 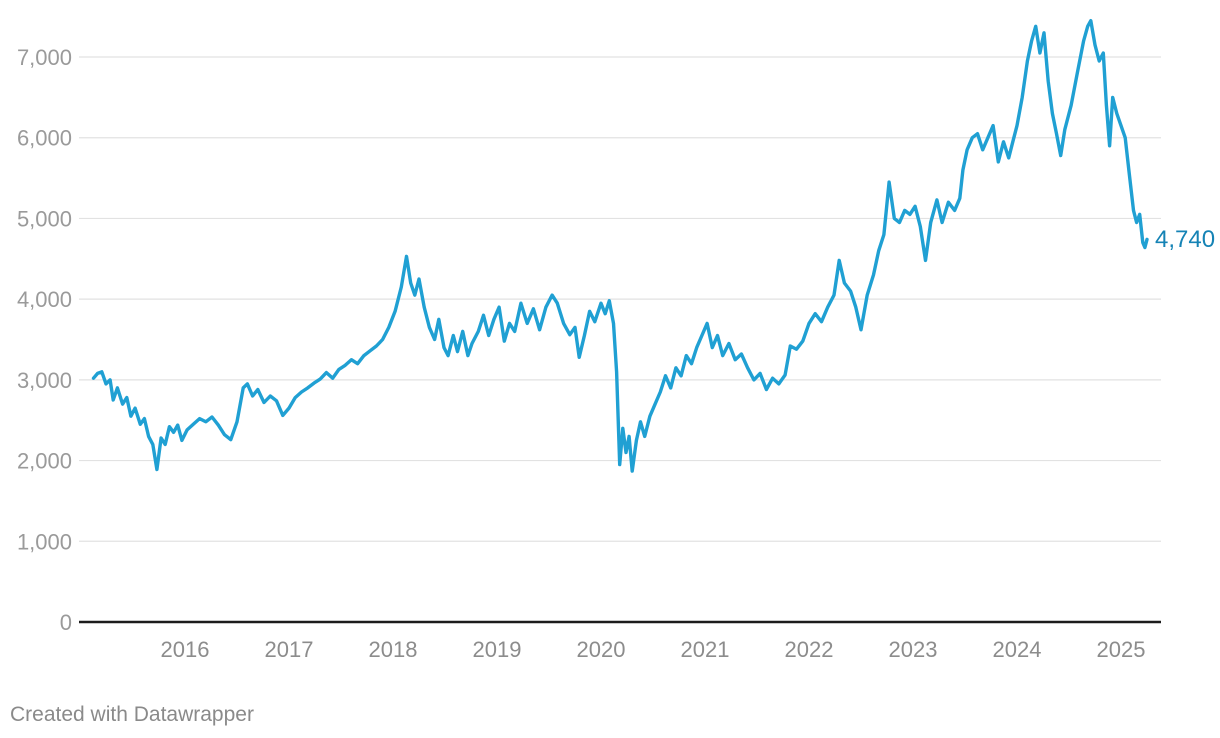 I want to click on x-tick-label: 2025, so click(x=1121, y=649).